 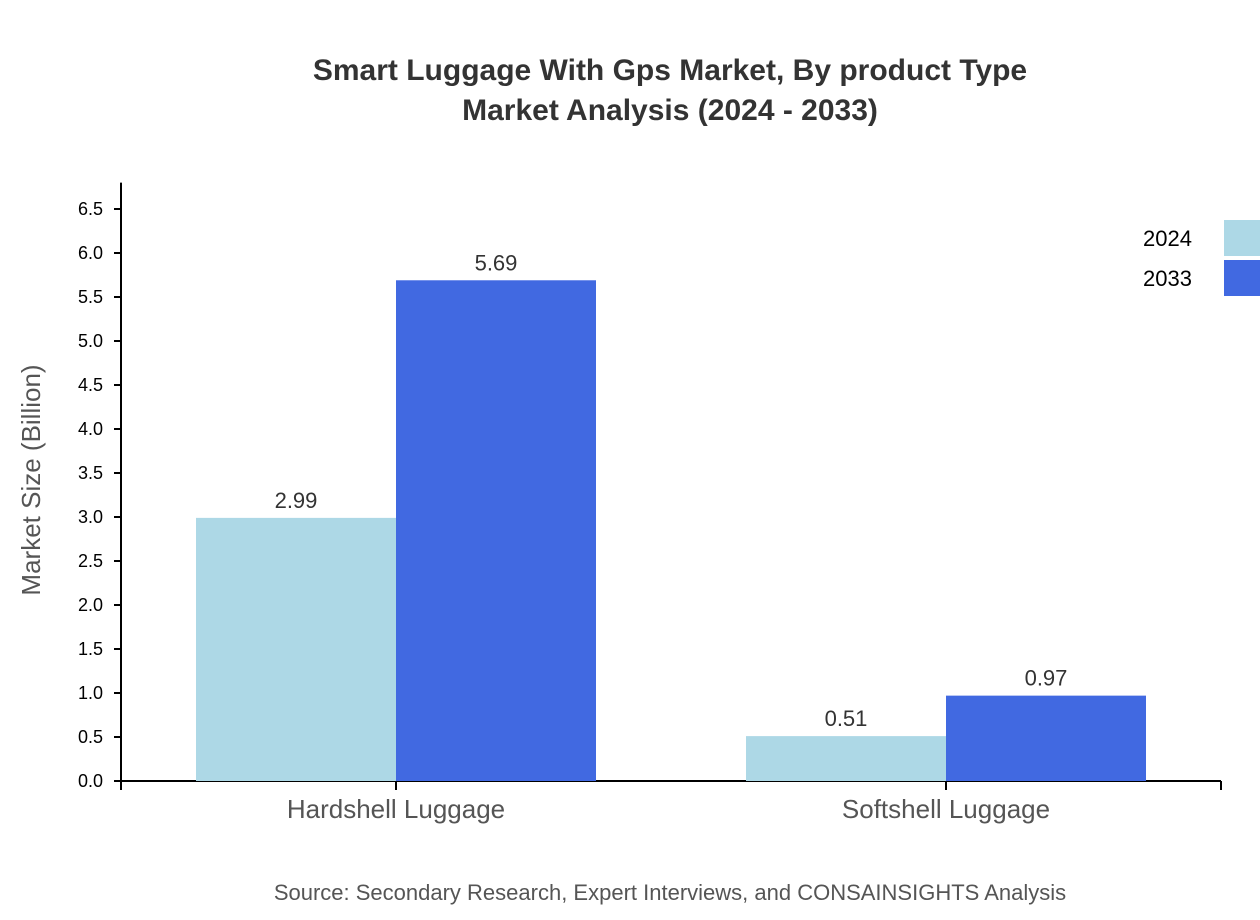 What do you see at coordinates (90, 693) in the screenshot?
I see `y-tick-label: 1.0` at bounding box center [90, 693].